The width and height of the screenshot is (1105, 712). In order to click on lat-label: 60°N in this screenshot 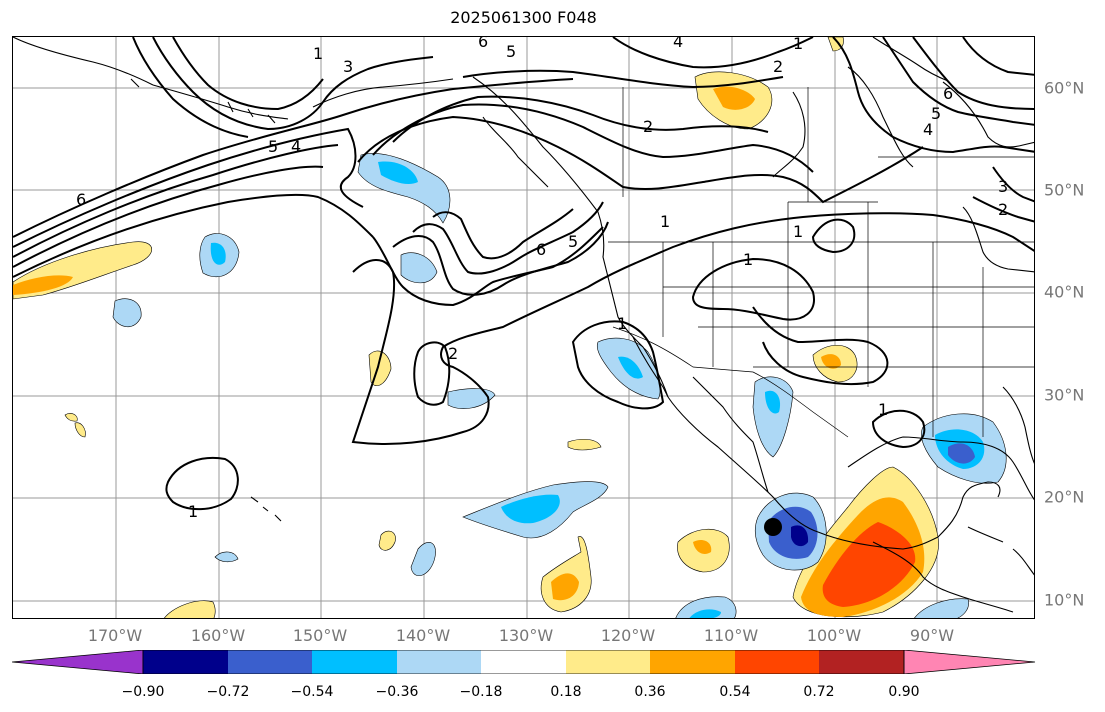, I will do `click(1064, 88)`.